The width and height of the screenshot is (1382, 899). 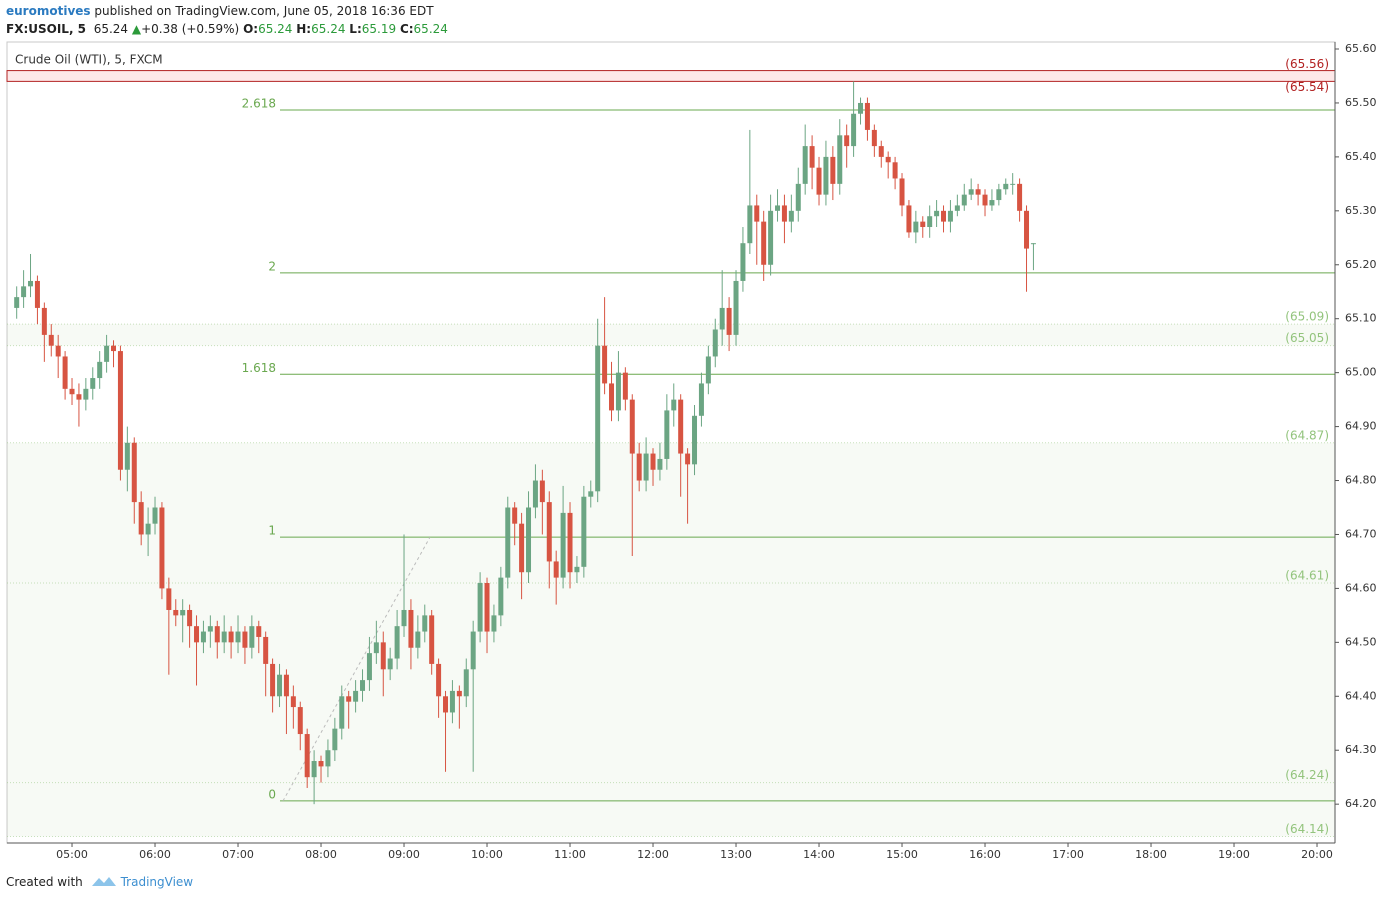 What do you see at coordinates (1307, 829) in the screenshot?
I see `level-label: (64.14)` at bounding box center [1307, 829].